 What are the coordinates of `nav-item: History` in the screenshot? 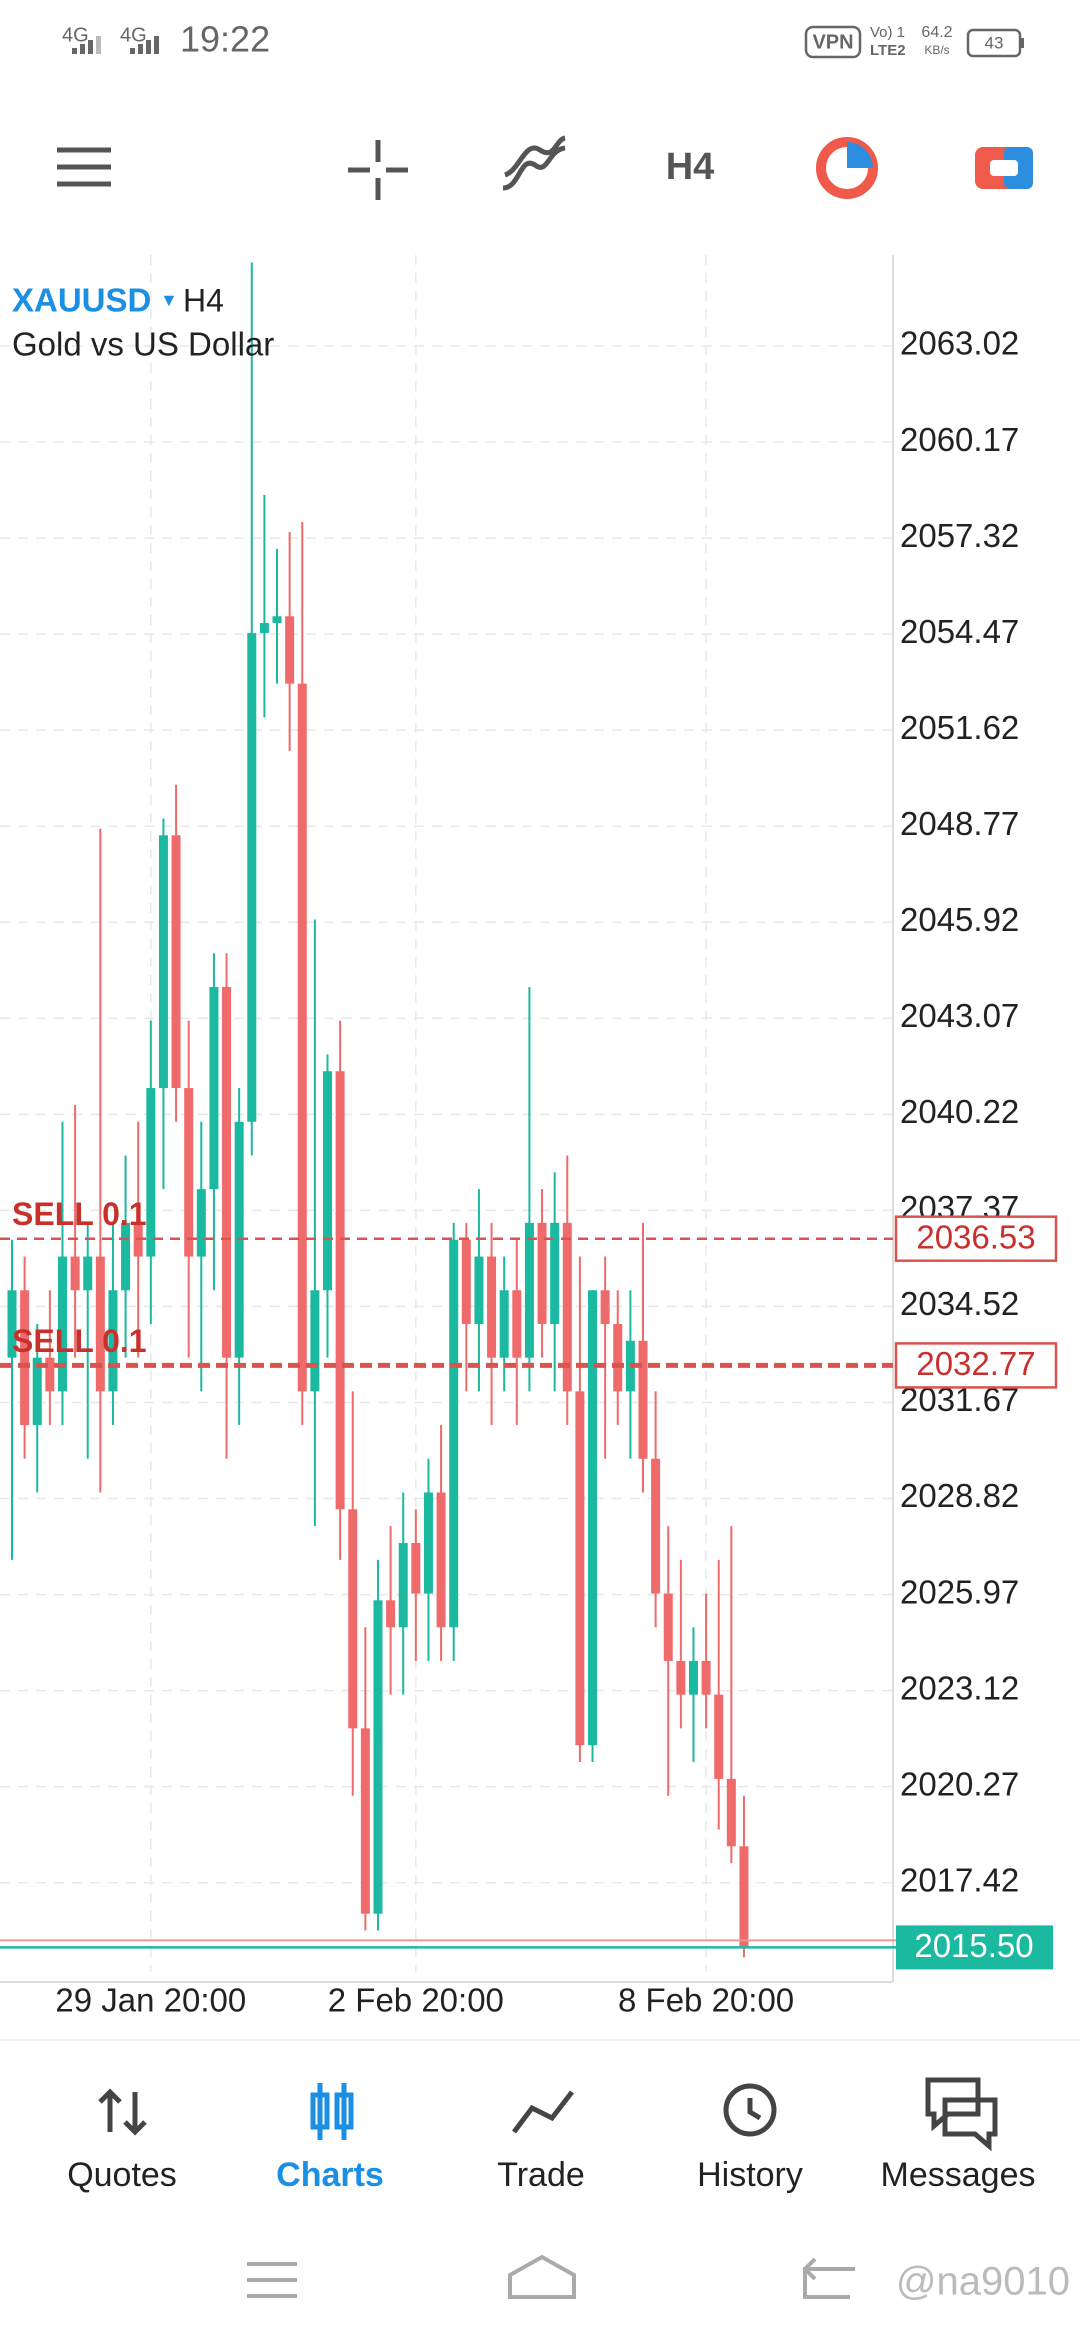 It's located at (750, 2175).